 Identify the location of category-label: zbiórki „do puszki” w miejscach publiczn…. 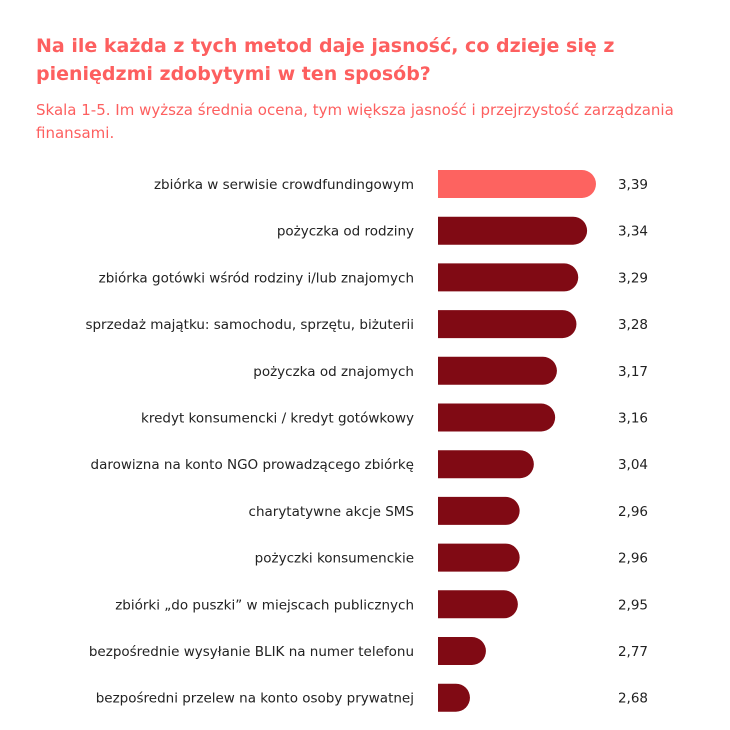
(264, 605).